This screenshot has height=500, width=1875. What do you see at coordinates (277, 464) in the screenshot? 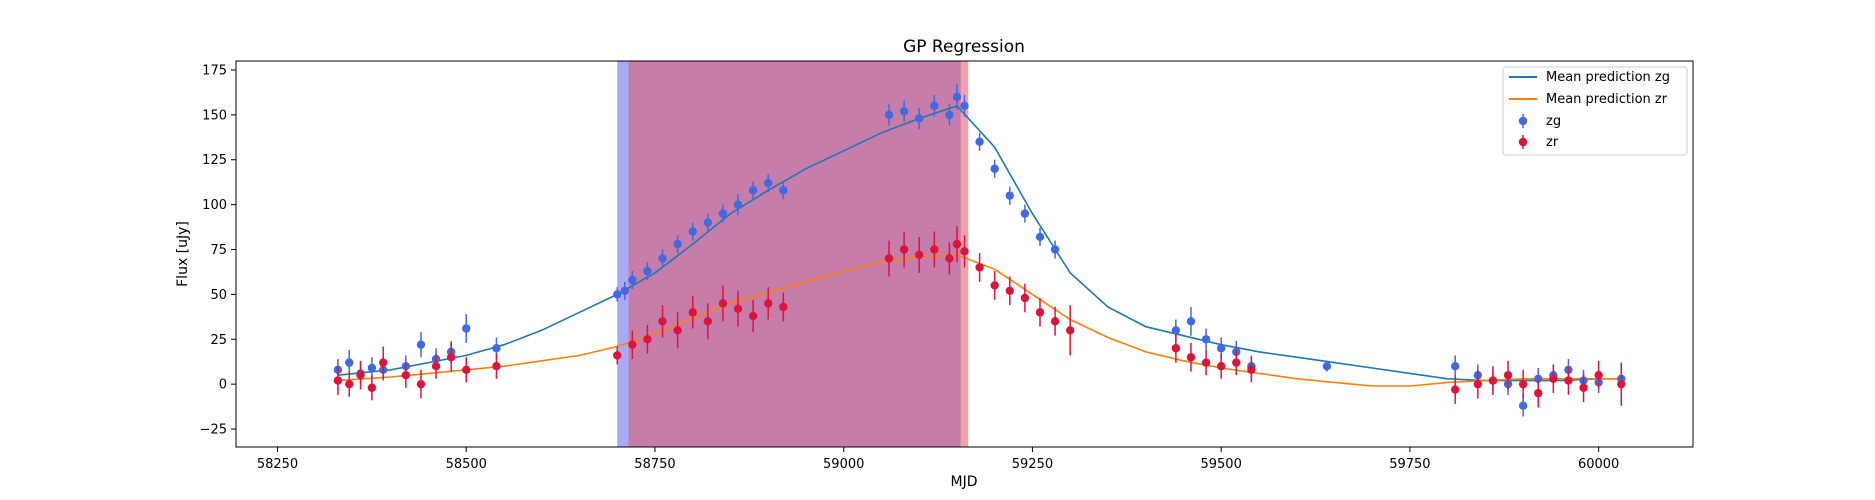
I see `x-tick-label: 58250` at bounding box center [277, 464].